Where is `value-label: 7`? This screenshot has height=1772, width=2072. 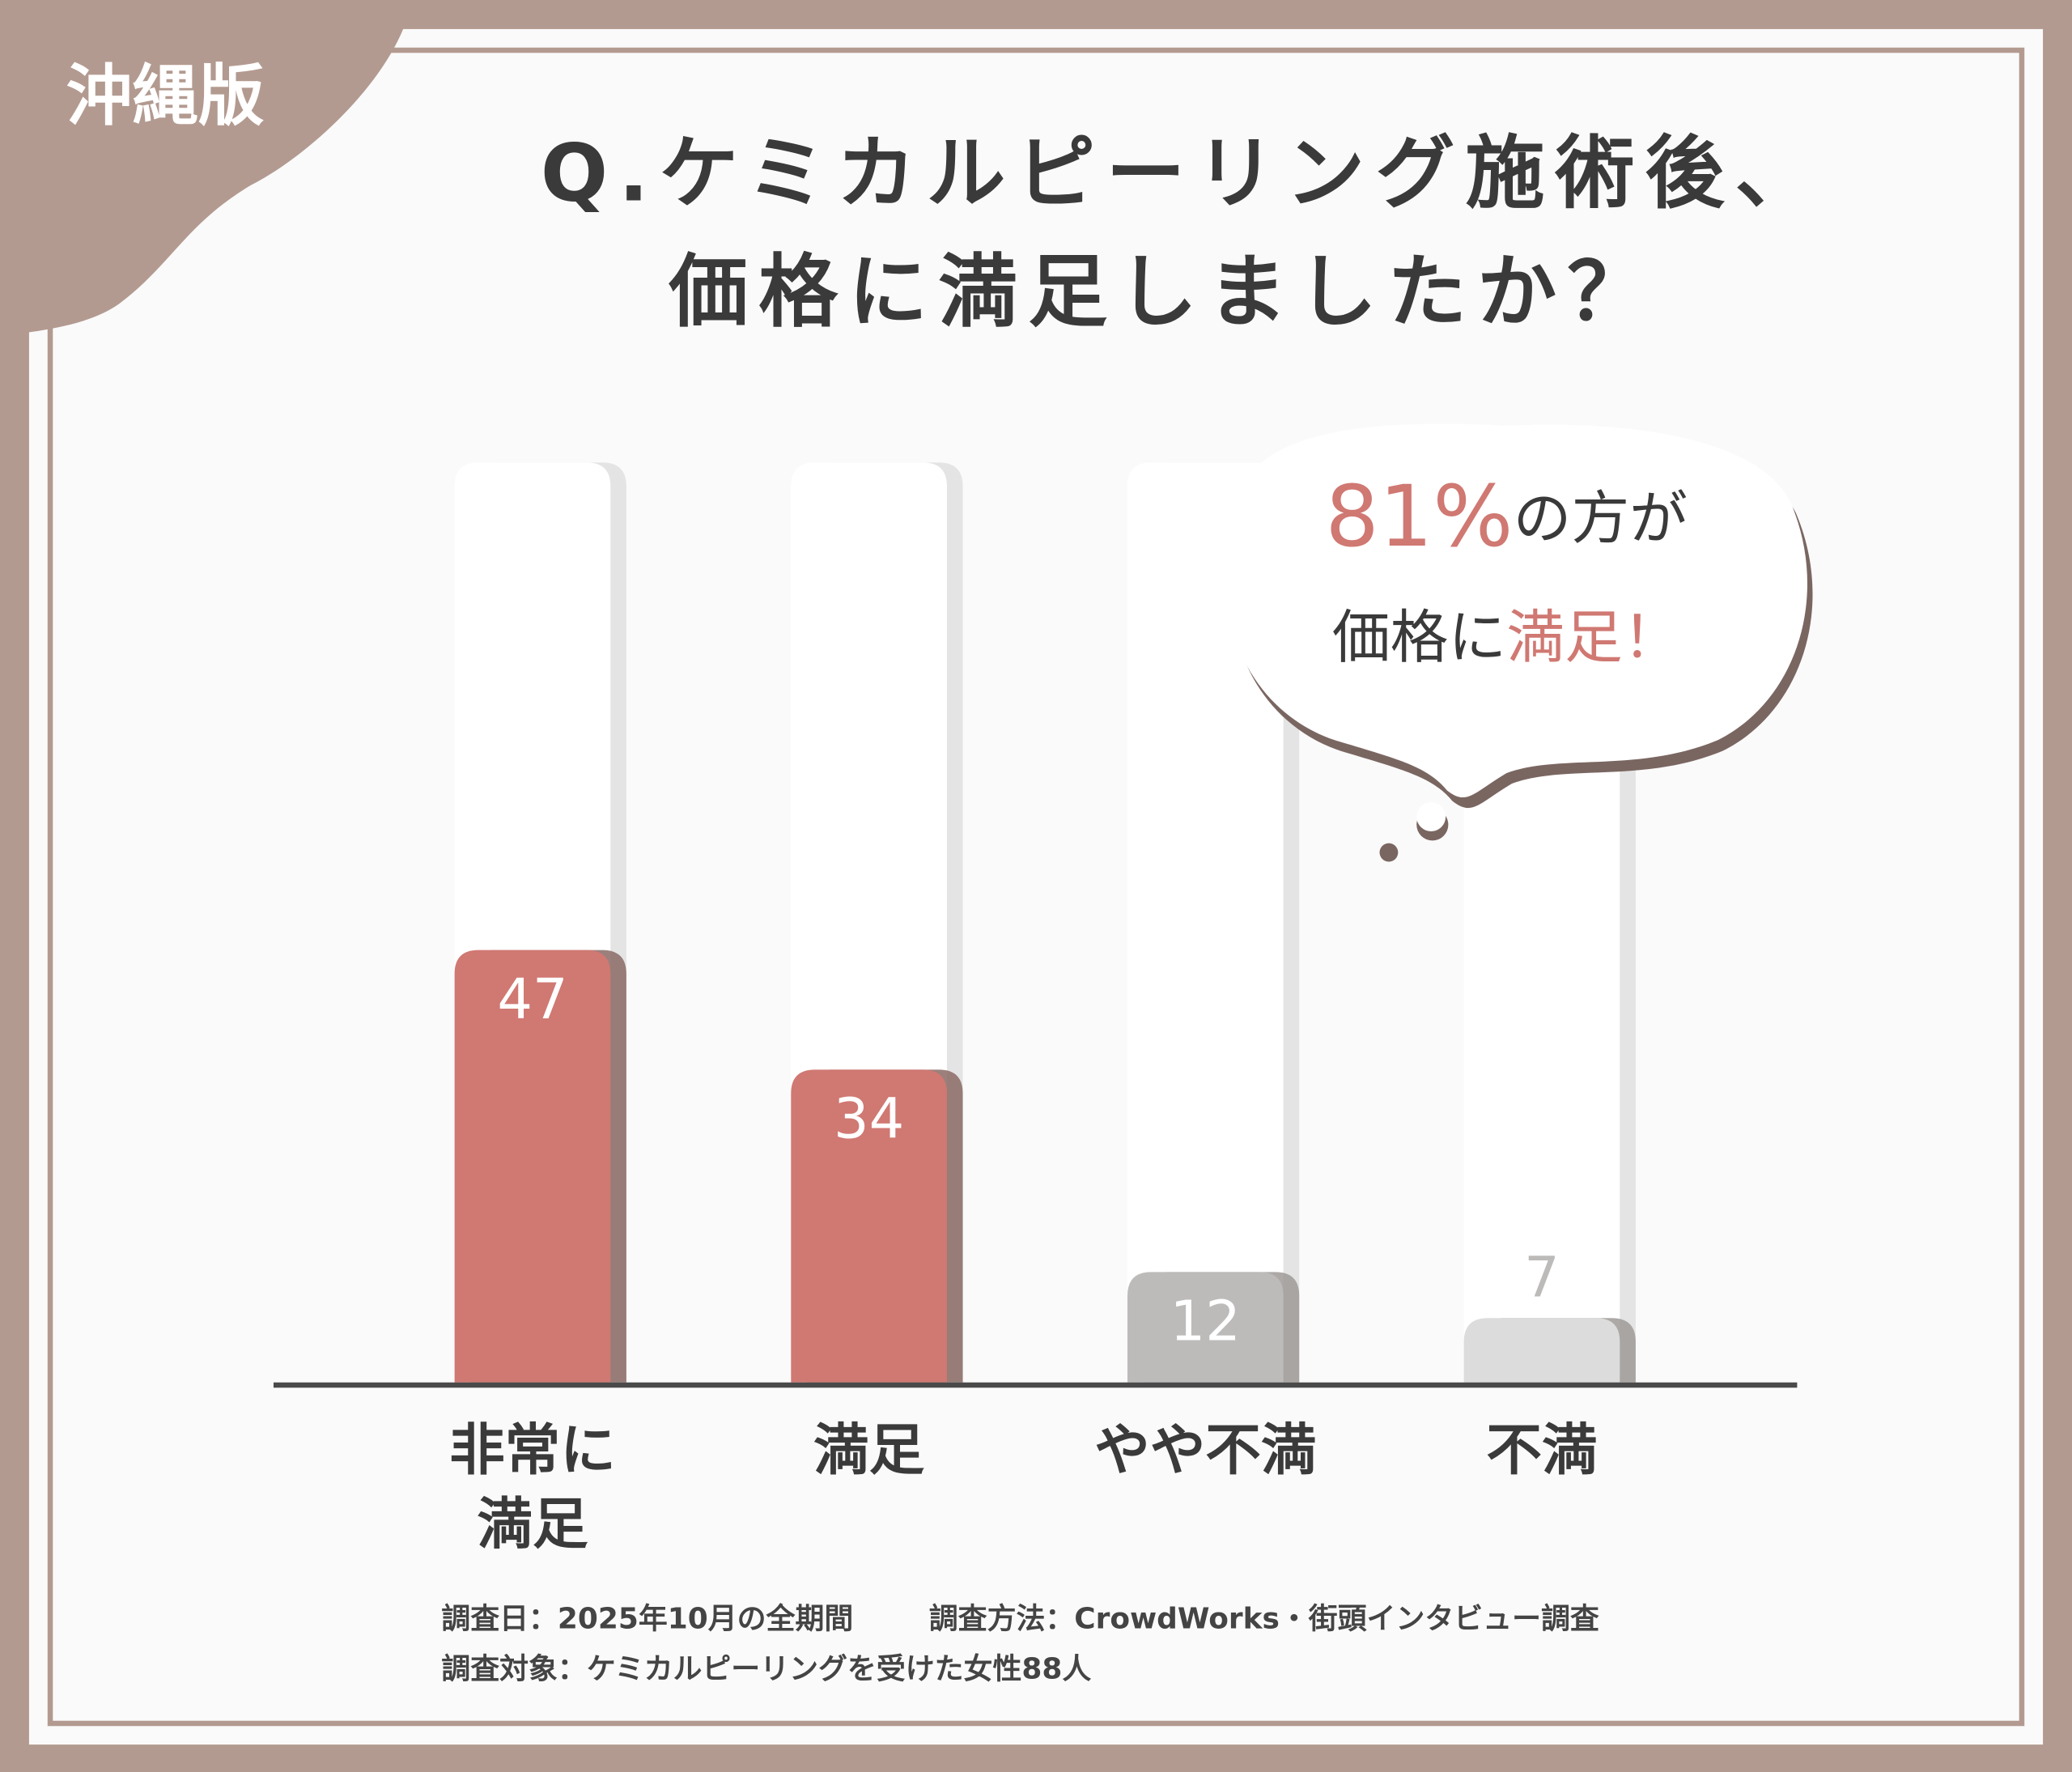 value-label: 7 is located at coordinates (1542, 1279).